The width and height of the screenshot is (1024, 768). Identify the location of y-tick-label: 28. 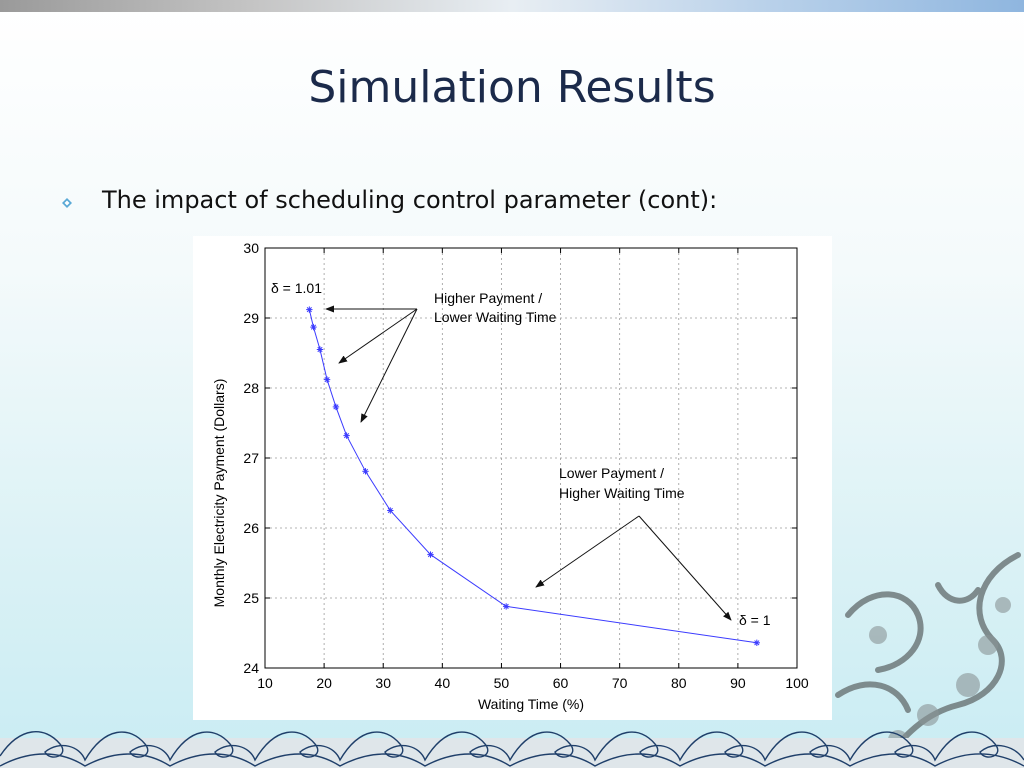
(251, 388).